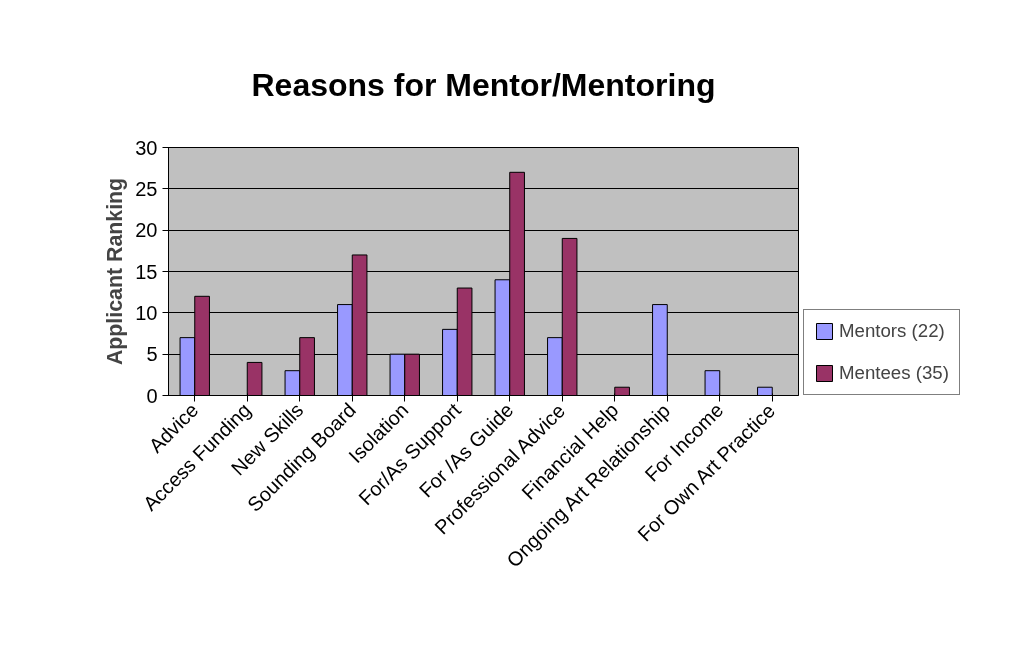 This screenshot has height=670, width=1027. I want to click on y-tick-label: 30, so click(146, 147).